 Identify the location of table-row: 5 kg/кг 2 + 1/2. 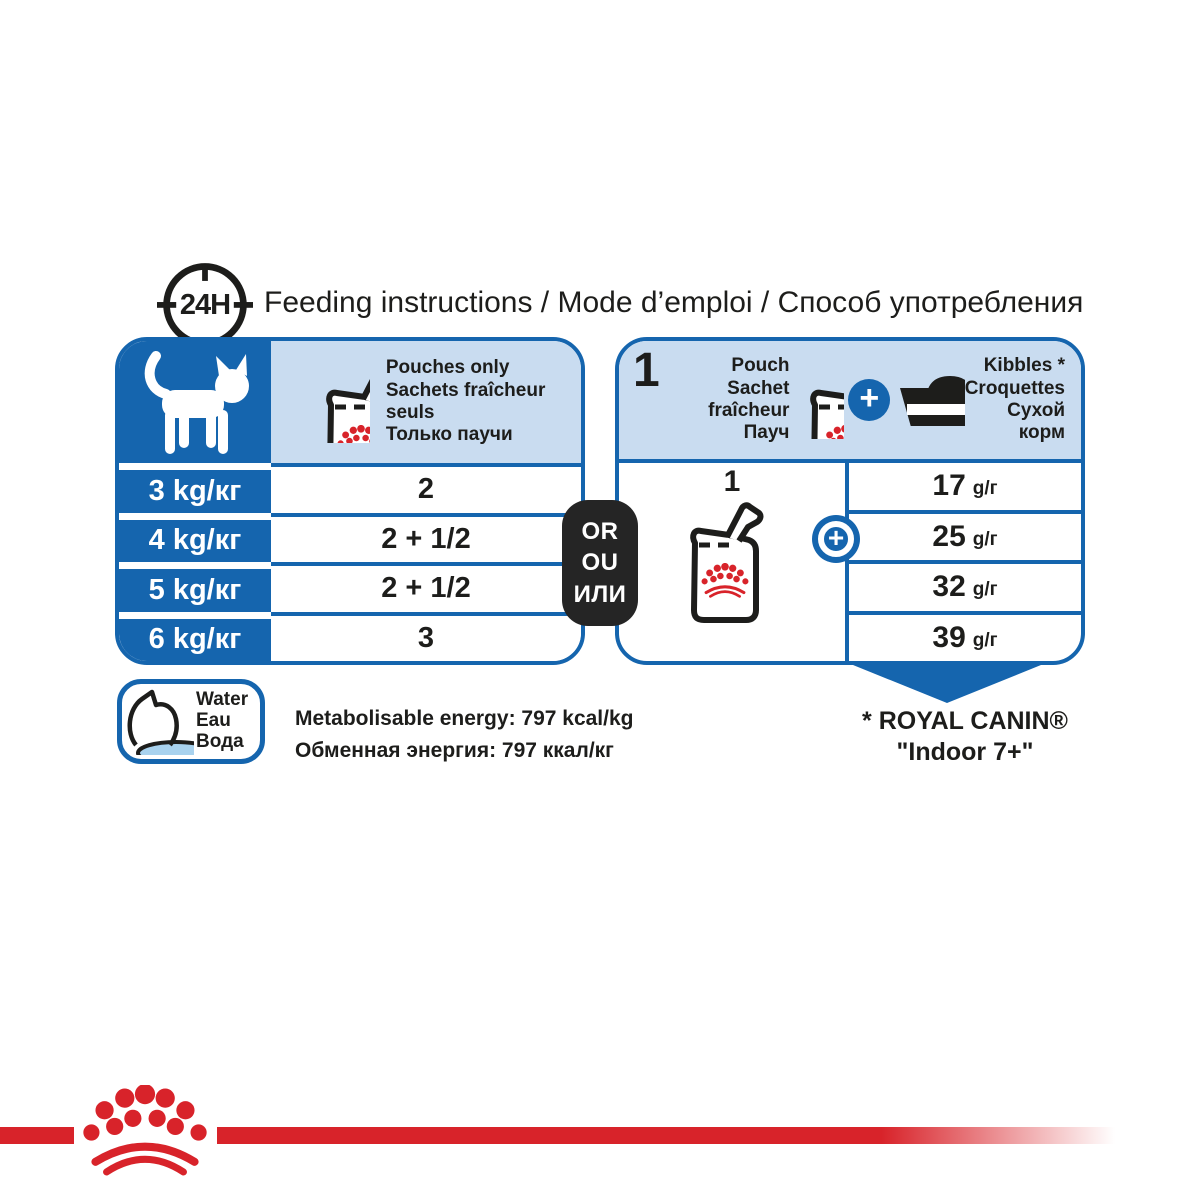
(350, 587).